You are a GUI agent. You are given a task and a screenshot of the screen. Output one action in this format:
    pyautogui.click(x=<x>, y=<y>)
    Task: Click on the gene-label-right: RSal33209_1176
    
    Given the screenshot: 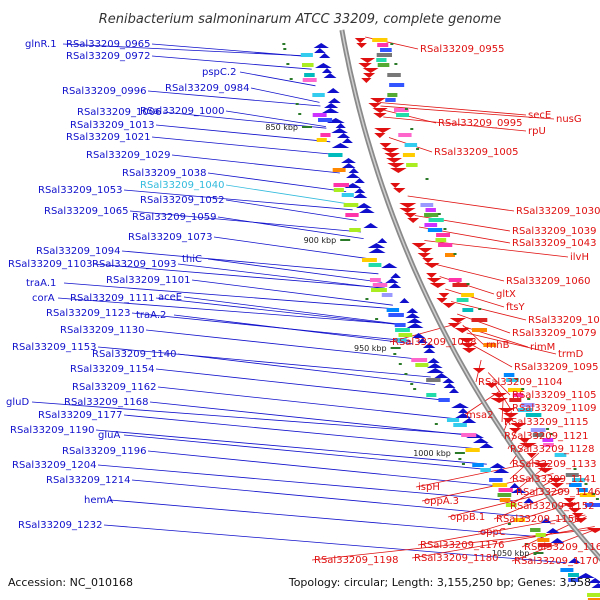 What is the action you would take?
    pyautogui.click(x=462, y=545)
    